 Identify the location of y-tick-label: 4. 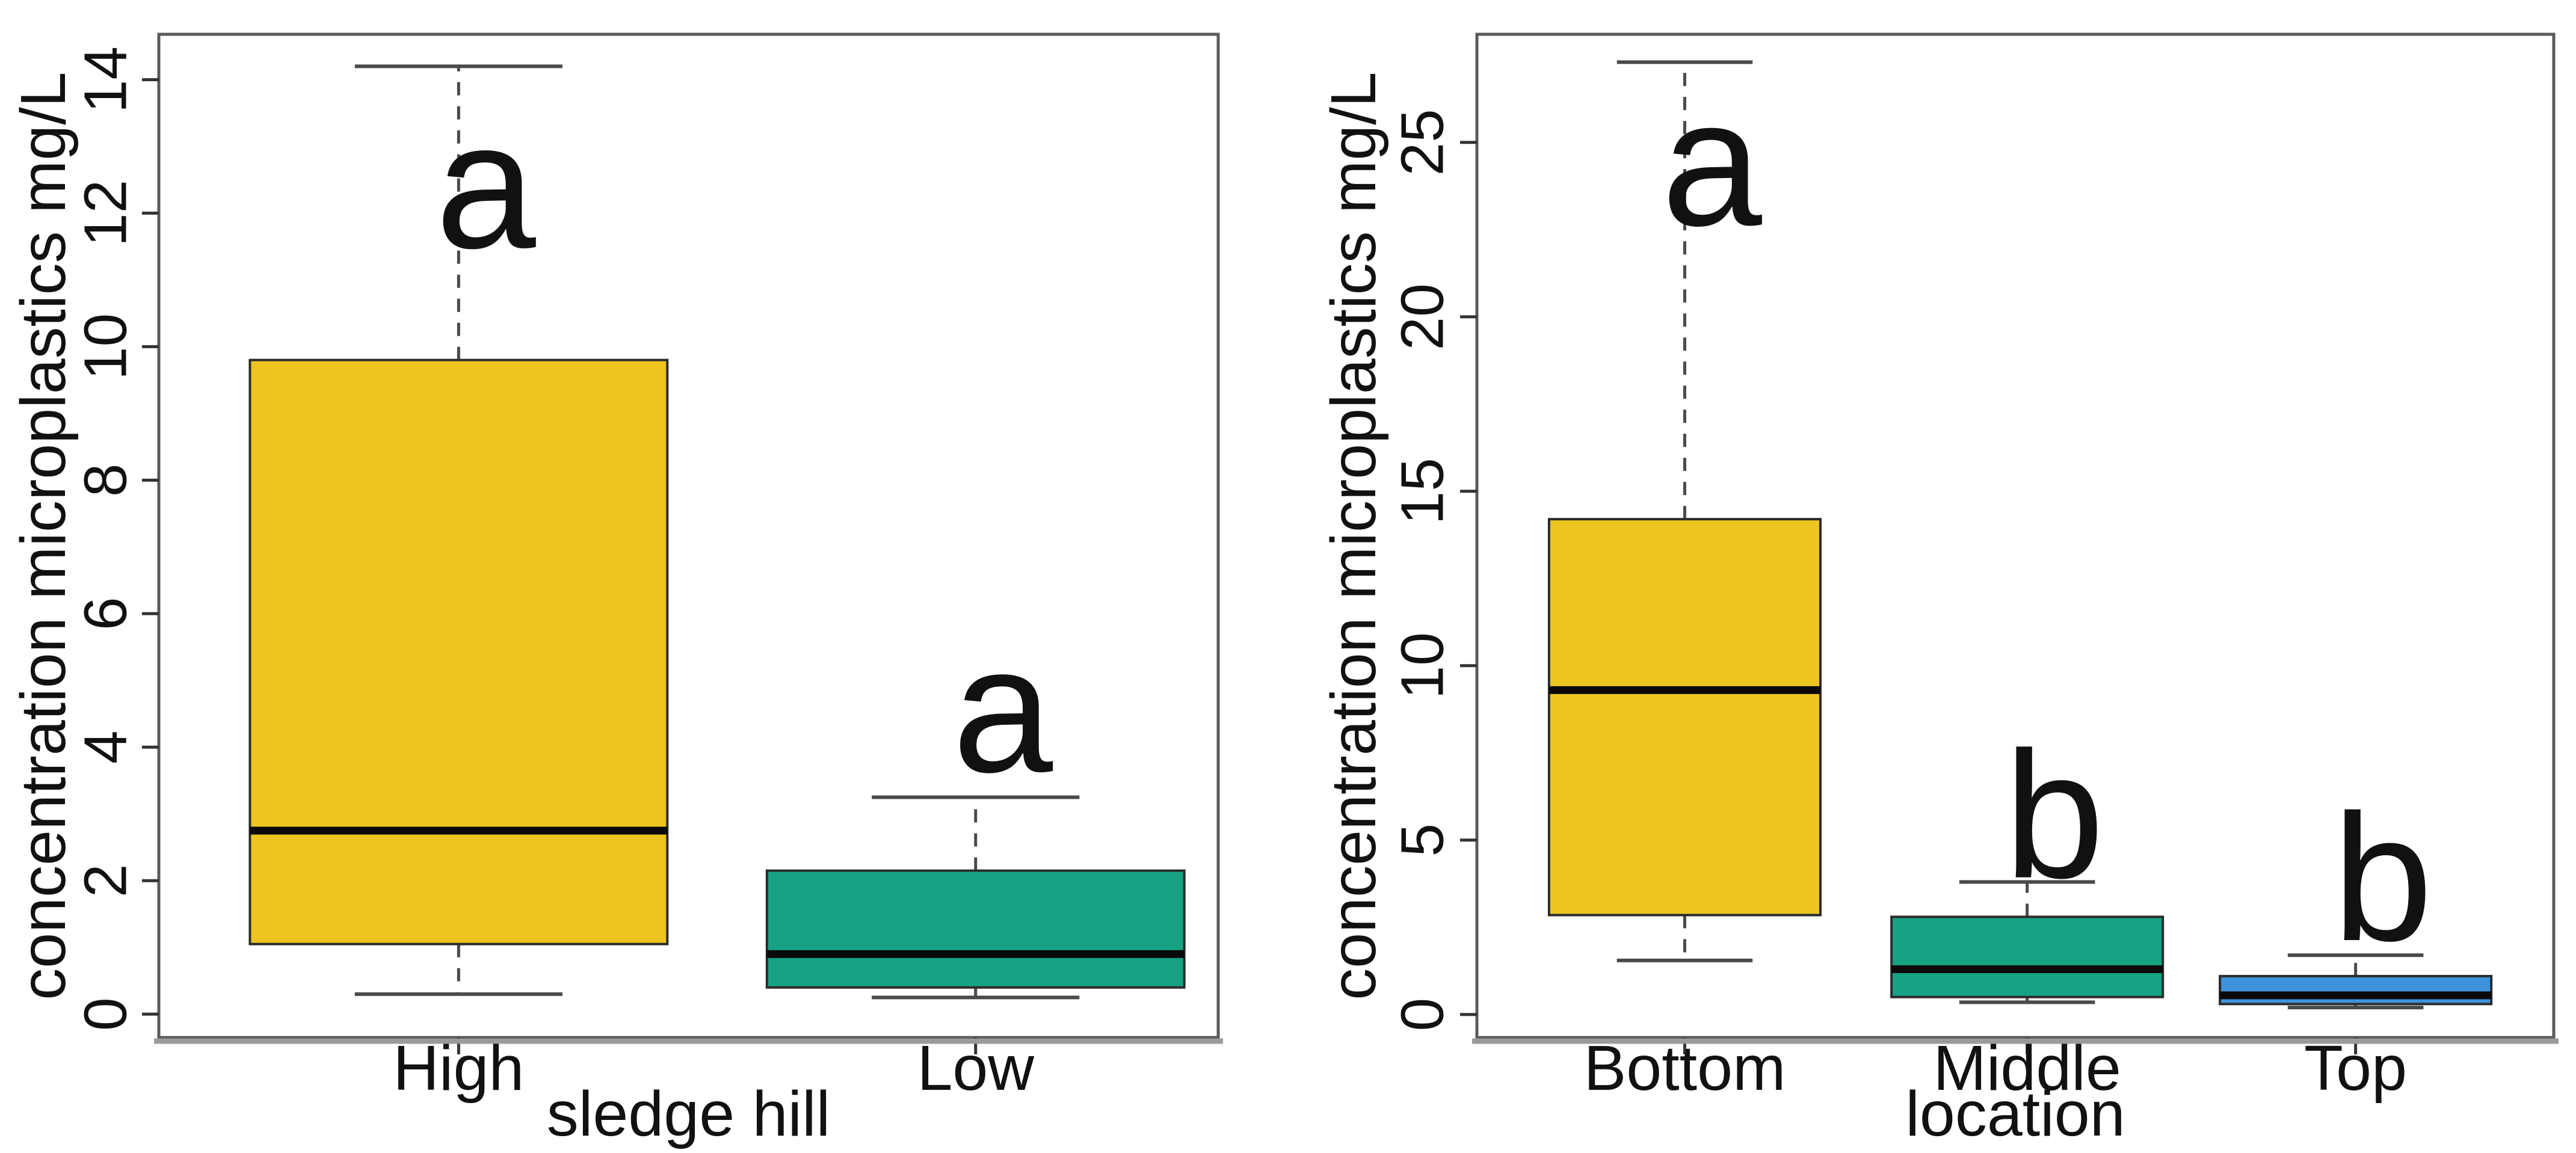
(105, 747).